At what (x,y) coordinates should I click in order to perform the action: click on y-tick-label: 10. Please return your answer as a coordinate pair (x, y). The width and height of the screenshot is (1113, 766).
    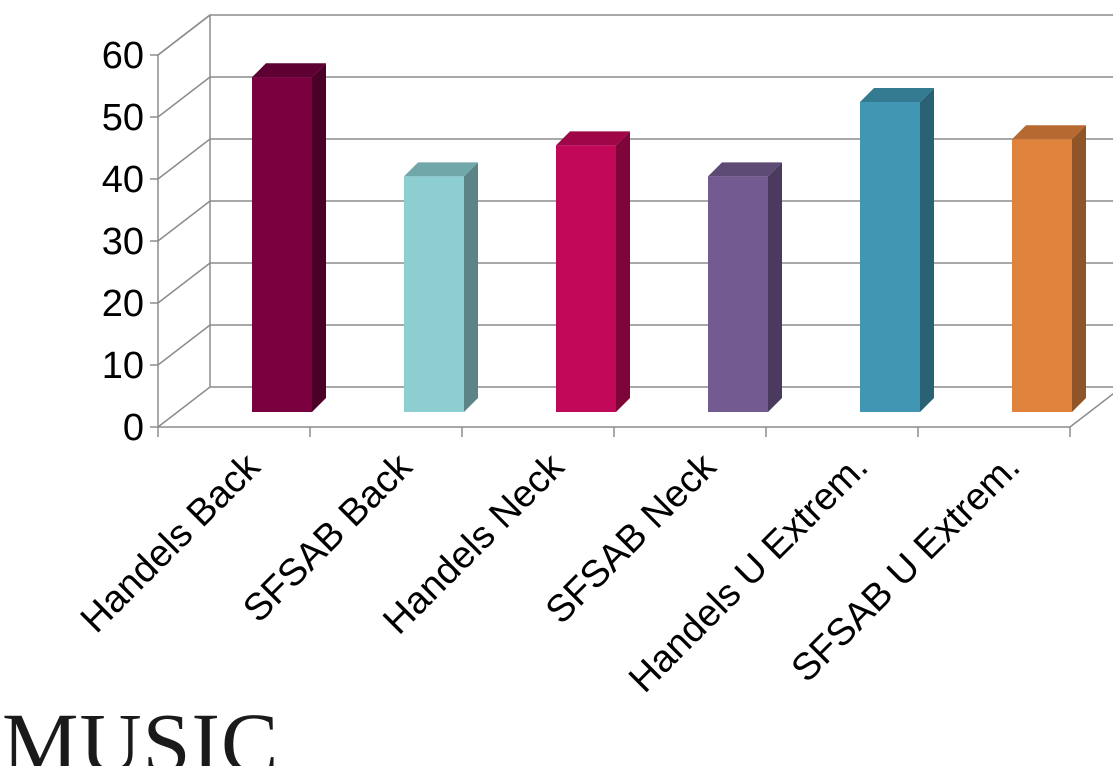
    Looking at the image, I should click on (123, 366).